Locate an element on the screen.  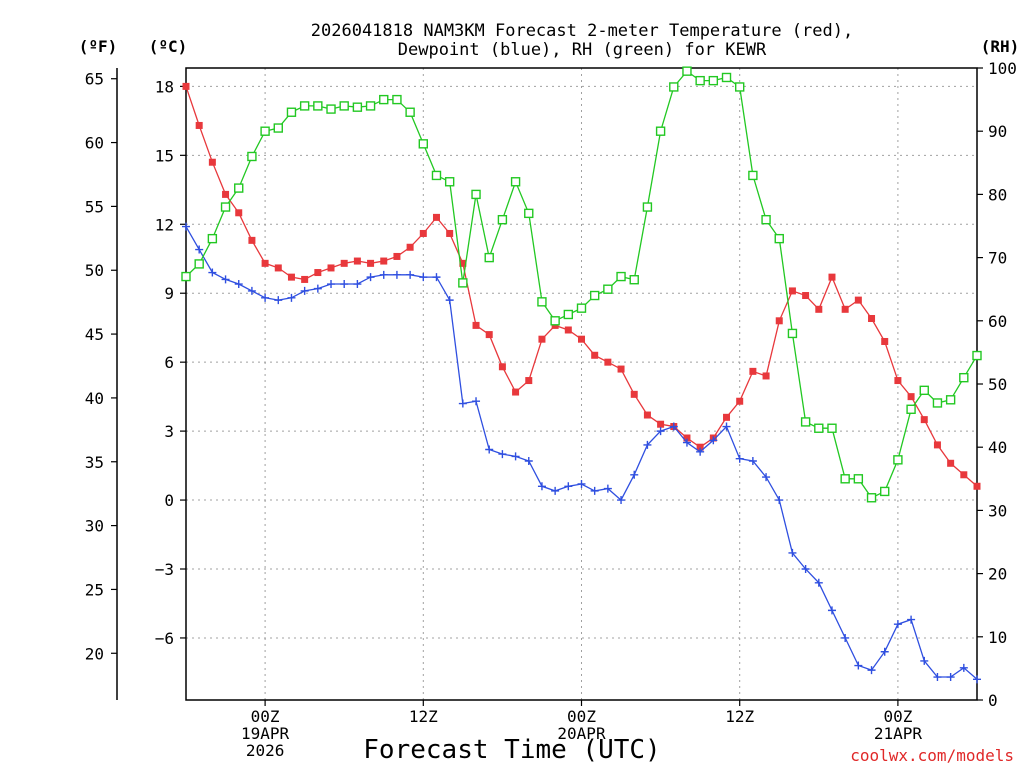
x-tick-label: 2026 is located at coordinates (265, 750).